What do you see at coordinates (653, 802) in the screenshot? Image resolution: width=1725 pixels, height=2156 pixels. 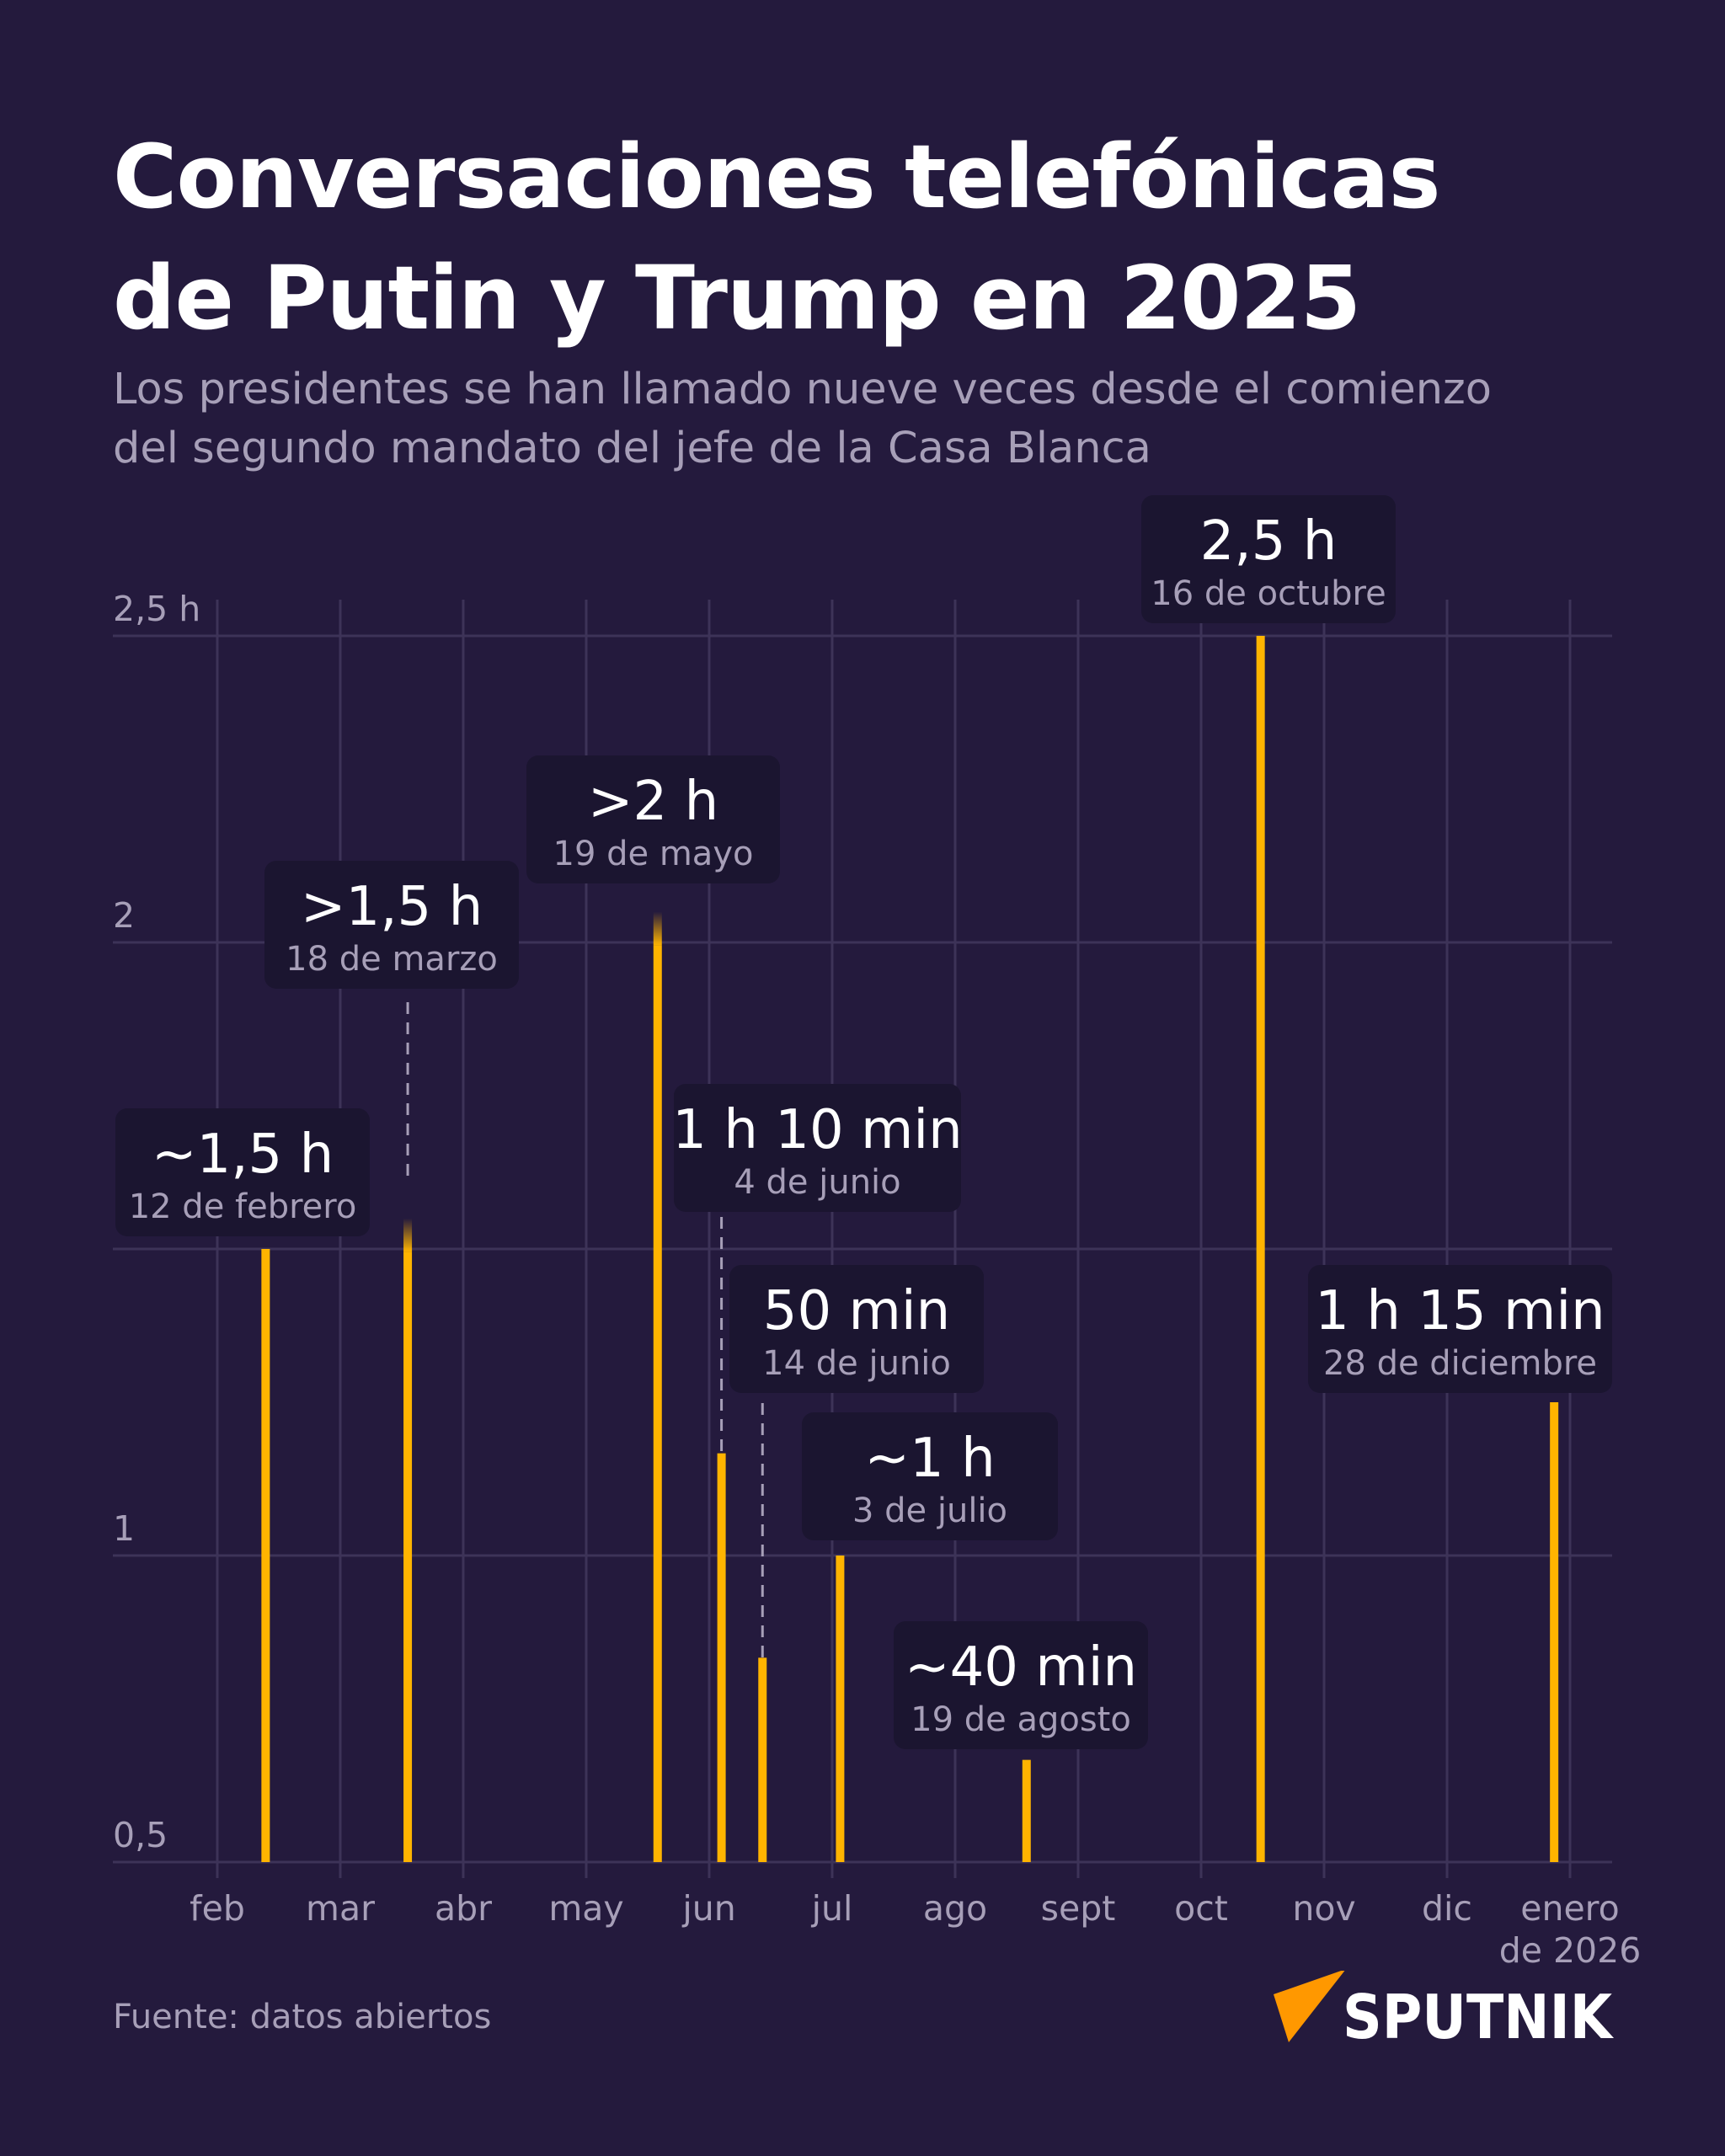 I see `data-label-value: >2 h` at bounding box center [653, 802].